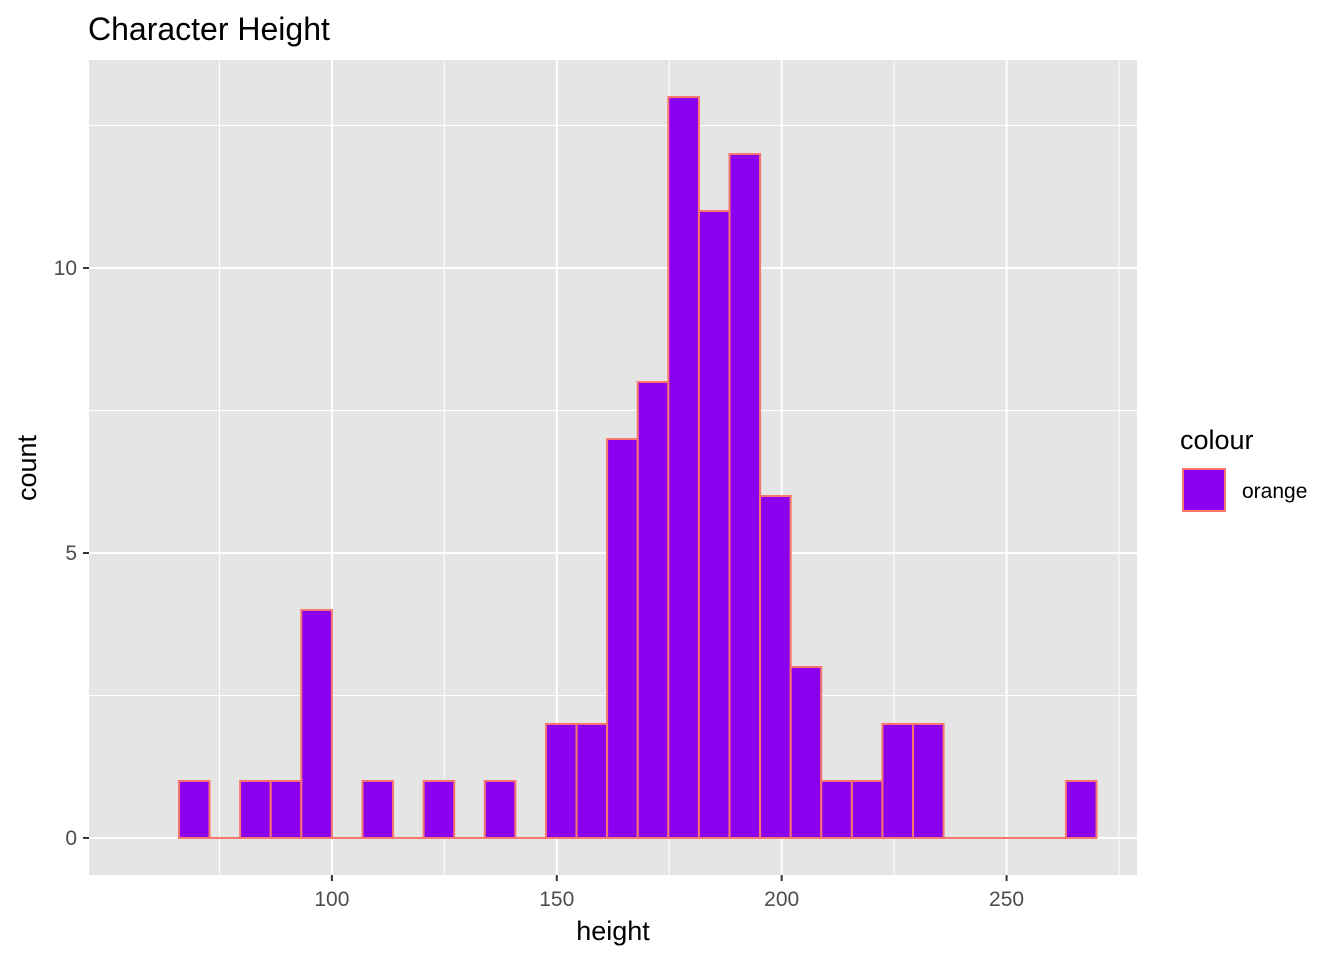 This screenshot has width=1344, height=960. I want to click on y-tick-label: 5, so click(71, 553).